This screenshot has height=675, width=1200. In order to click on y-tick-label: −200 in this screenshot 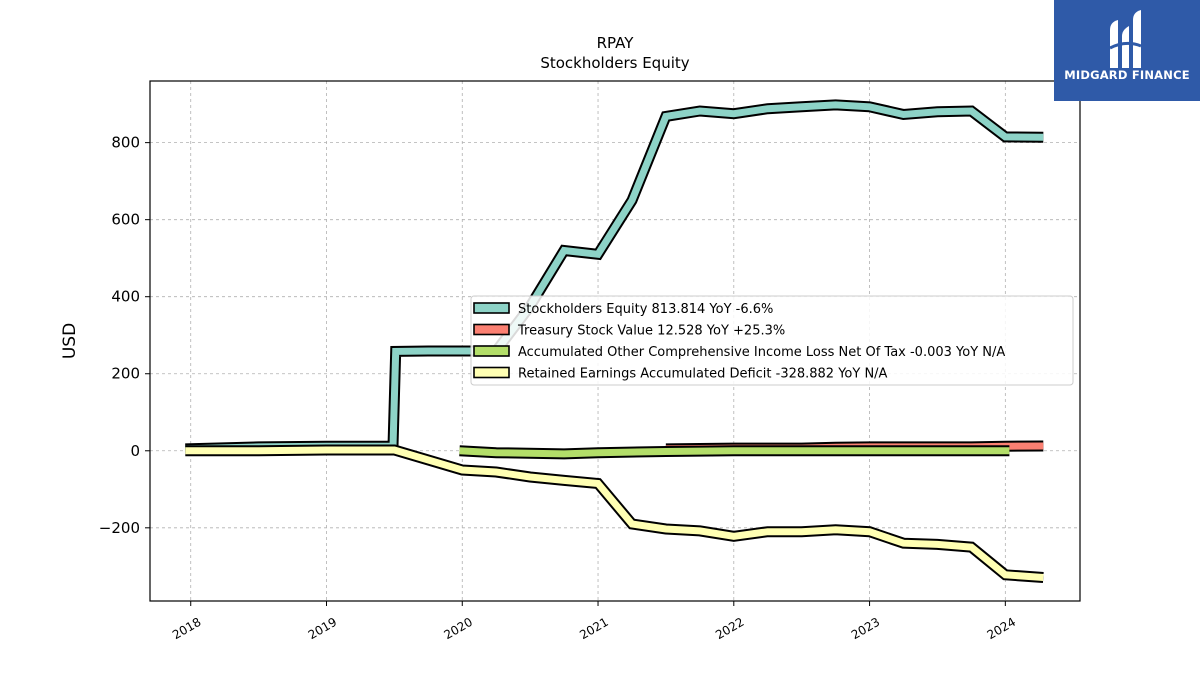, I will do `click(119, 528)`.